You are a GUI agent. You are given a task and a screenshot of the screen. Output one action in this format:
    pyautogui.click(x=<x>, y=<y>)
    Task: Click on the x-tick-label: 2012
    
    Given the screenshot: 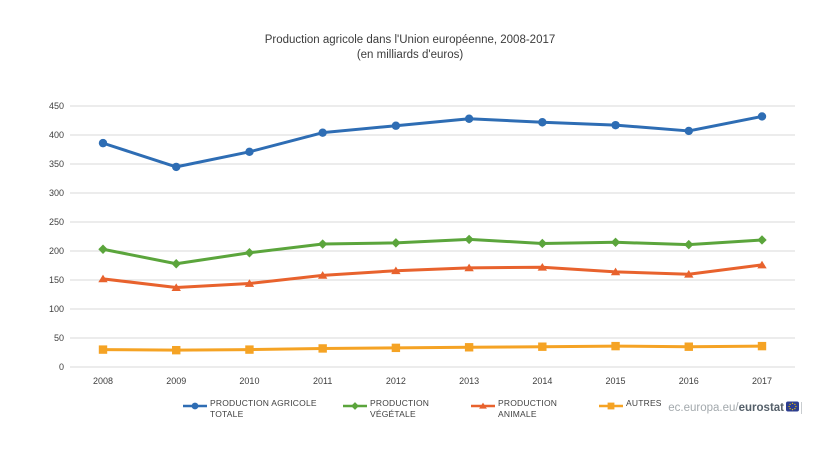 What is the action you would take?
    pyautogui.click(x=396, y=381)
    